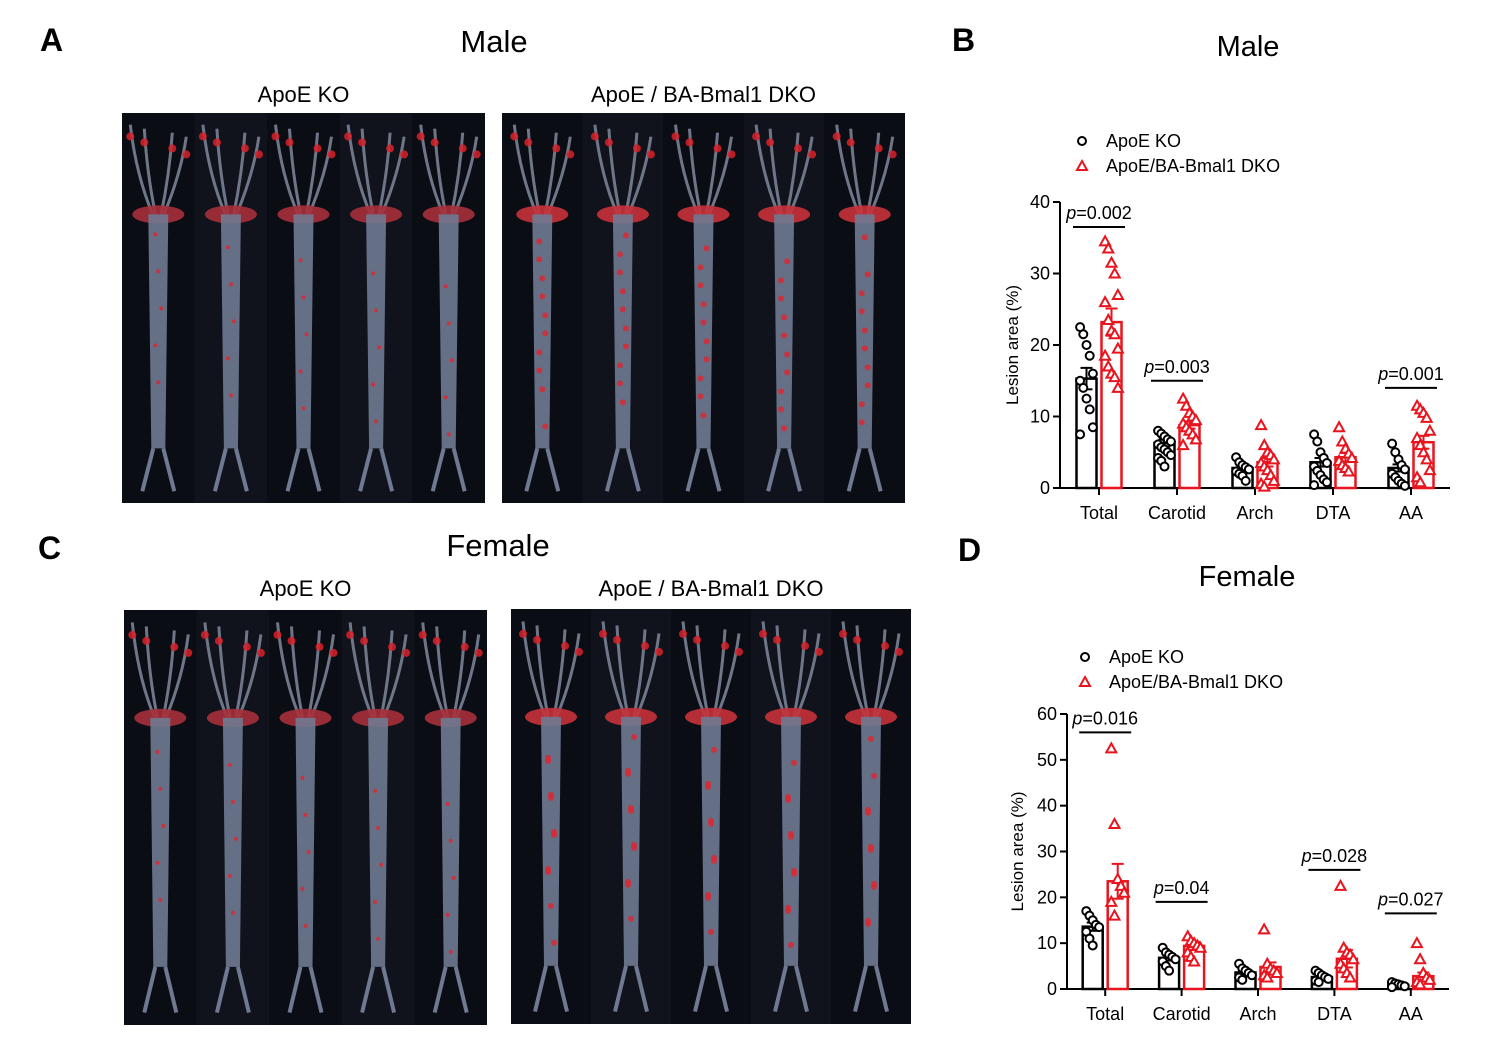 This screenshot has height=1049, width=1500. Describe the element at coordinates (1040, 202) in the screenshot. I see `y-tick-label: 40` at that location.